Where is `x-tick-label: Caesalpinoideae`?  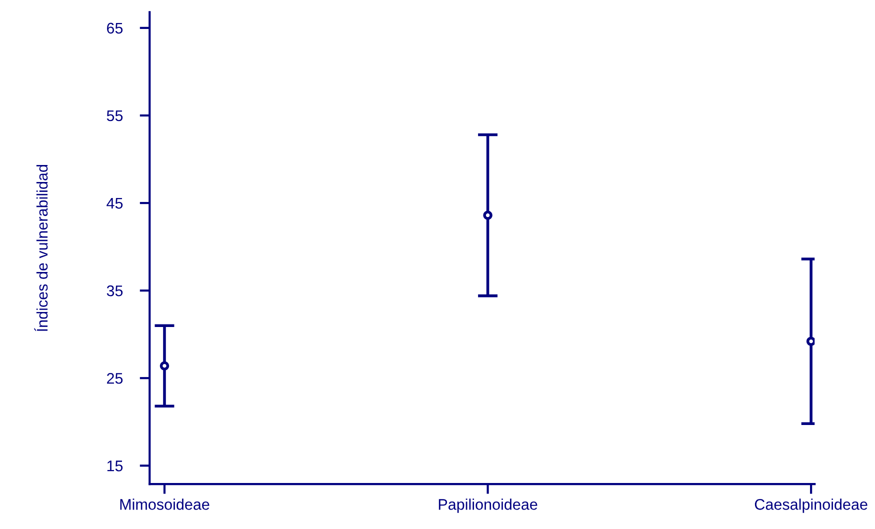 x-tick-label: Caesalpinoideae is located at coordinates (811, 505).